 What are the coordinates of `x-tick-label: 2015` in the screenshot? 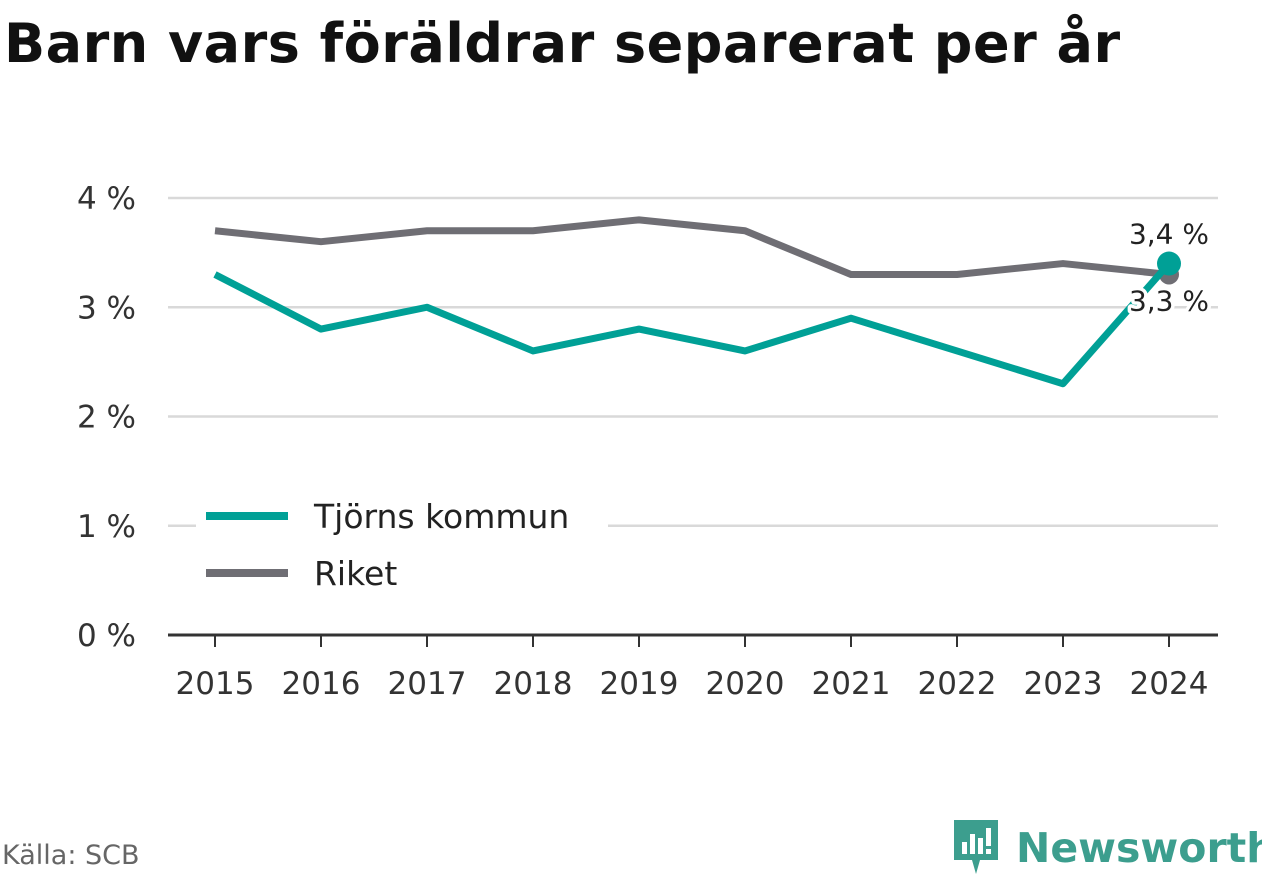 It's located at (215, 684).